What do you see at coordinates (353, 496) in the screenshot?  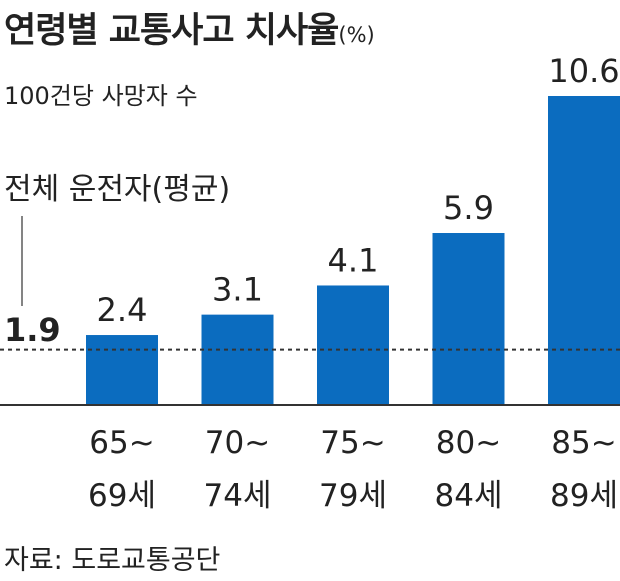 I see `x-tick-label: 79세` at bounding box center [353, 496].